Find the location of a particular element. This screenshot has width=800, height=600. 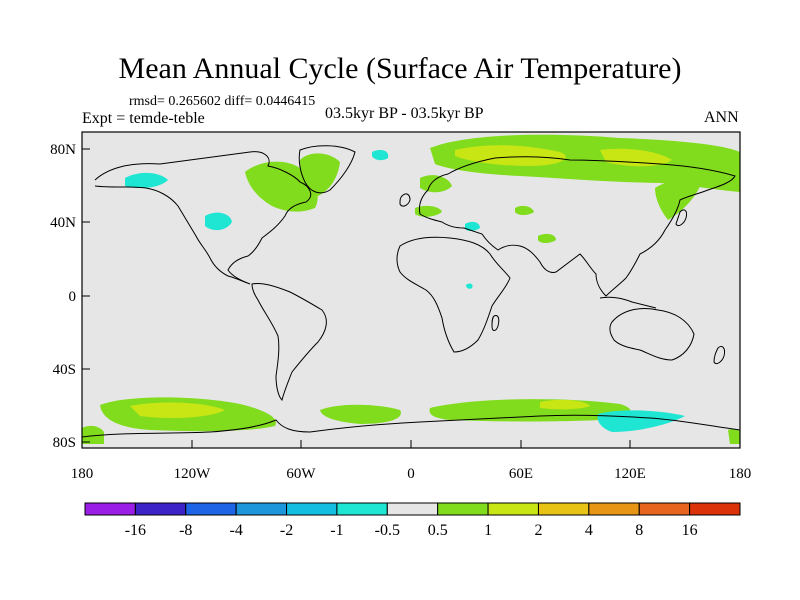

coastline-indonesia is located at coordinates (628, 302).